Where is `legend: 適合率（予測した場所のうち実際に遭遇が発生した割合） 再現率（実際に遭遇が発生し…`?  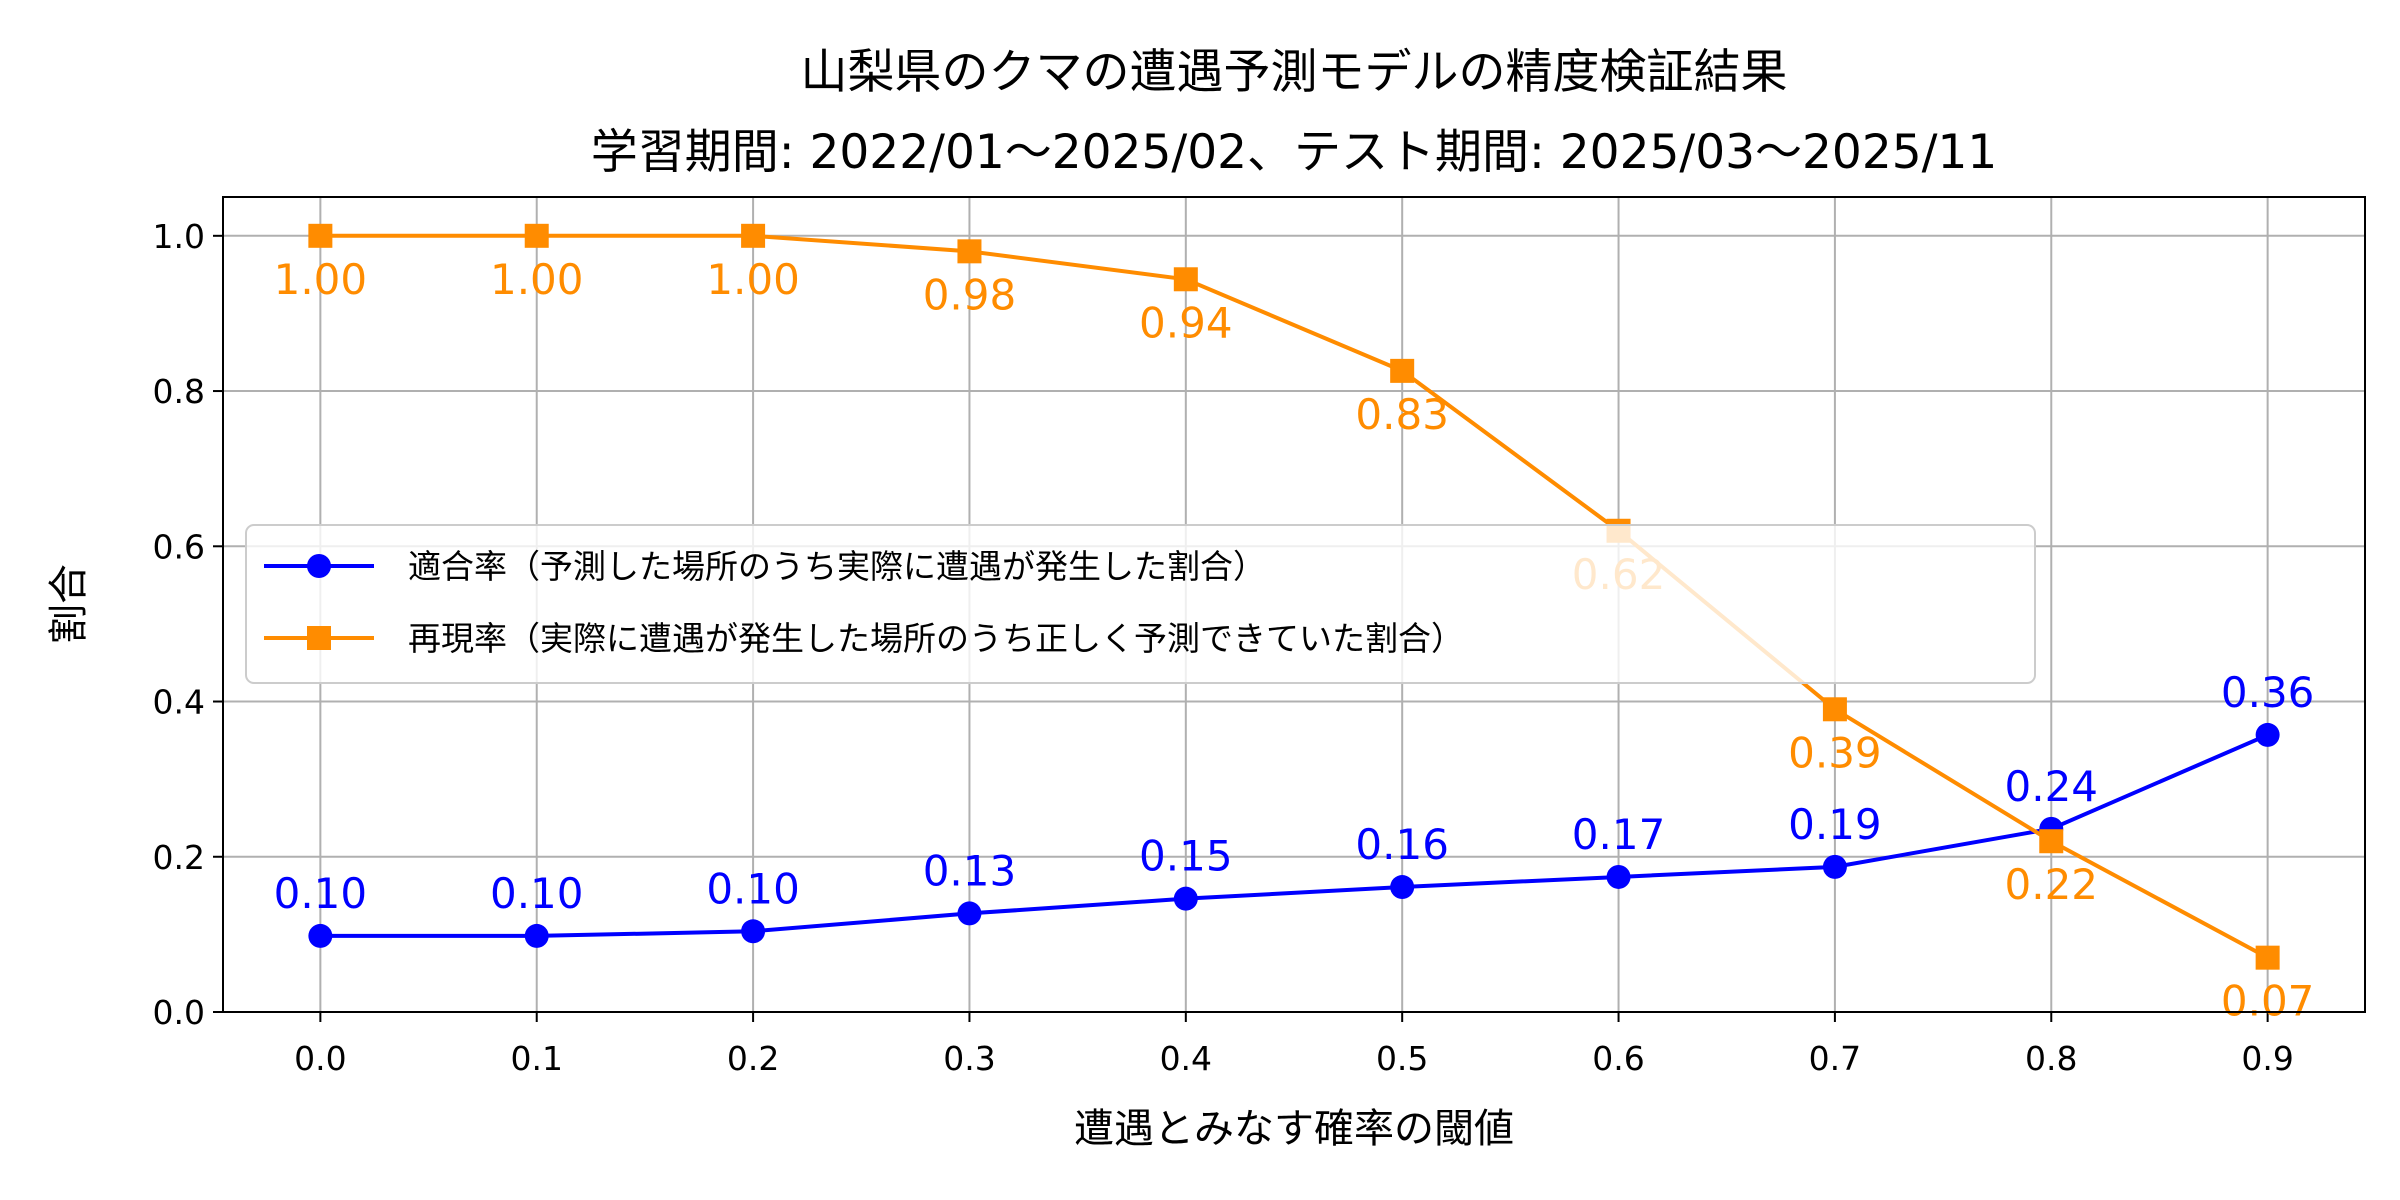 legend: 適合率（予測した場所のうち実際に遭遇が発生した割合） 再現率（実際に遭遇が発生し… is located at coordinates (1140, 604).